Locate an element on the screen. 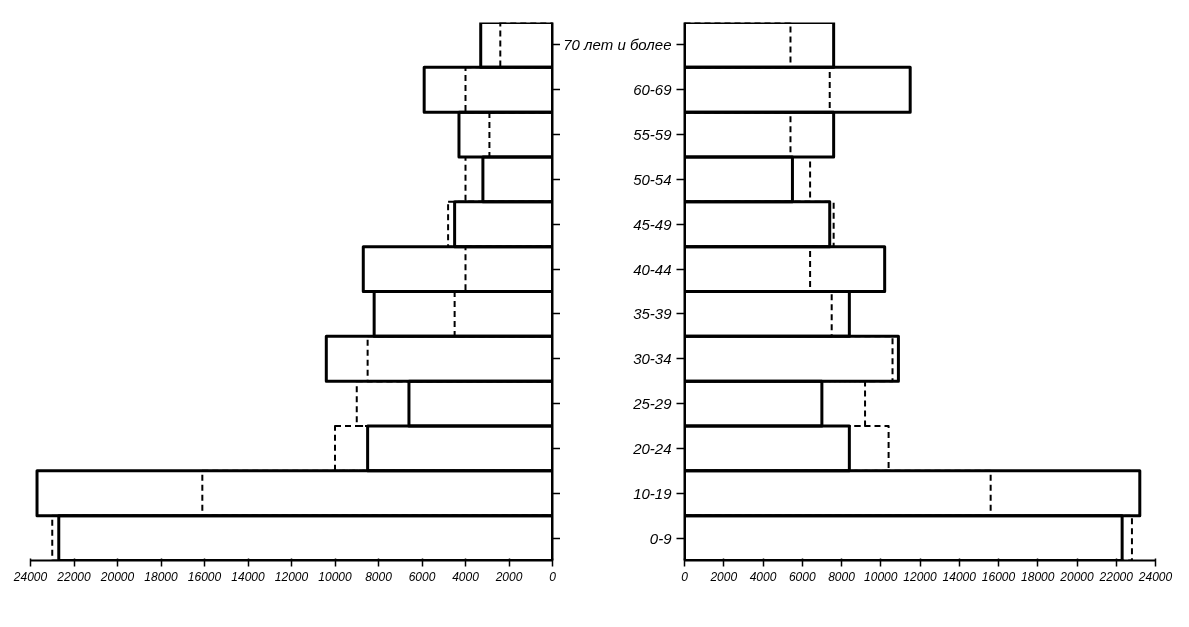 This screenshot has width=1189, height=627. y-tick-label: 40-44 is located at coordinates (652, 269).